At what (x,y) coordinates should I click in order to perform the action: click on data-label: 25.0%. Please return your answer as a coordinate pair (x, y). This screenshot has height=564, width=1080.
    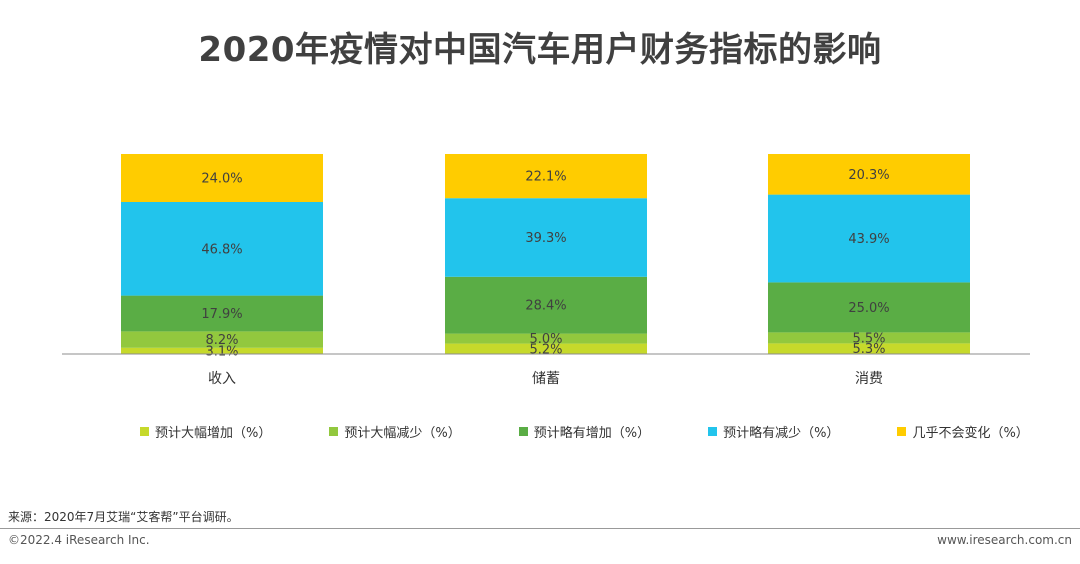
    Looking at the image, I should click on (868, 308).